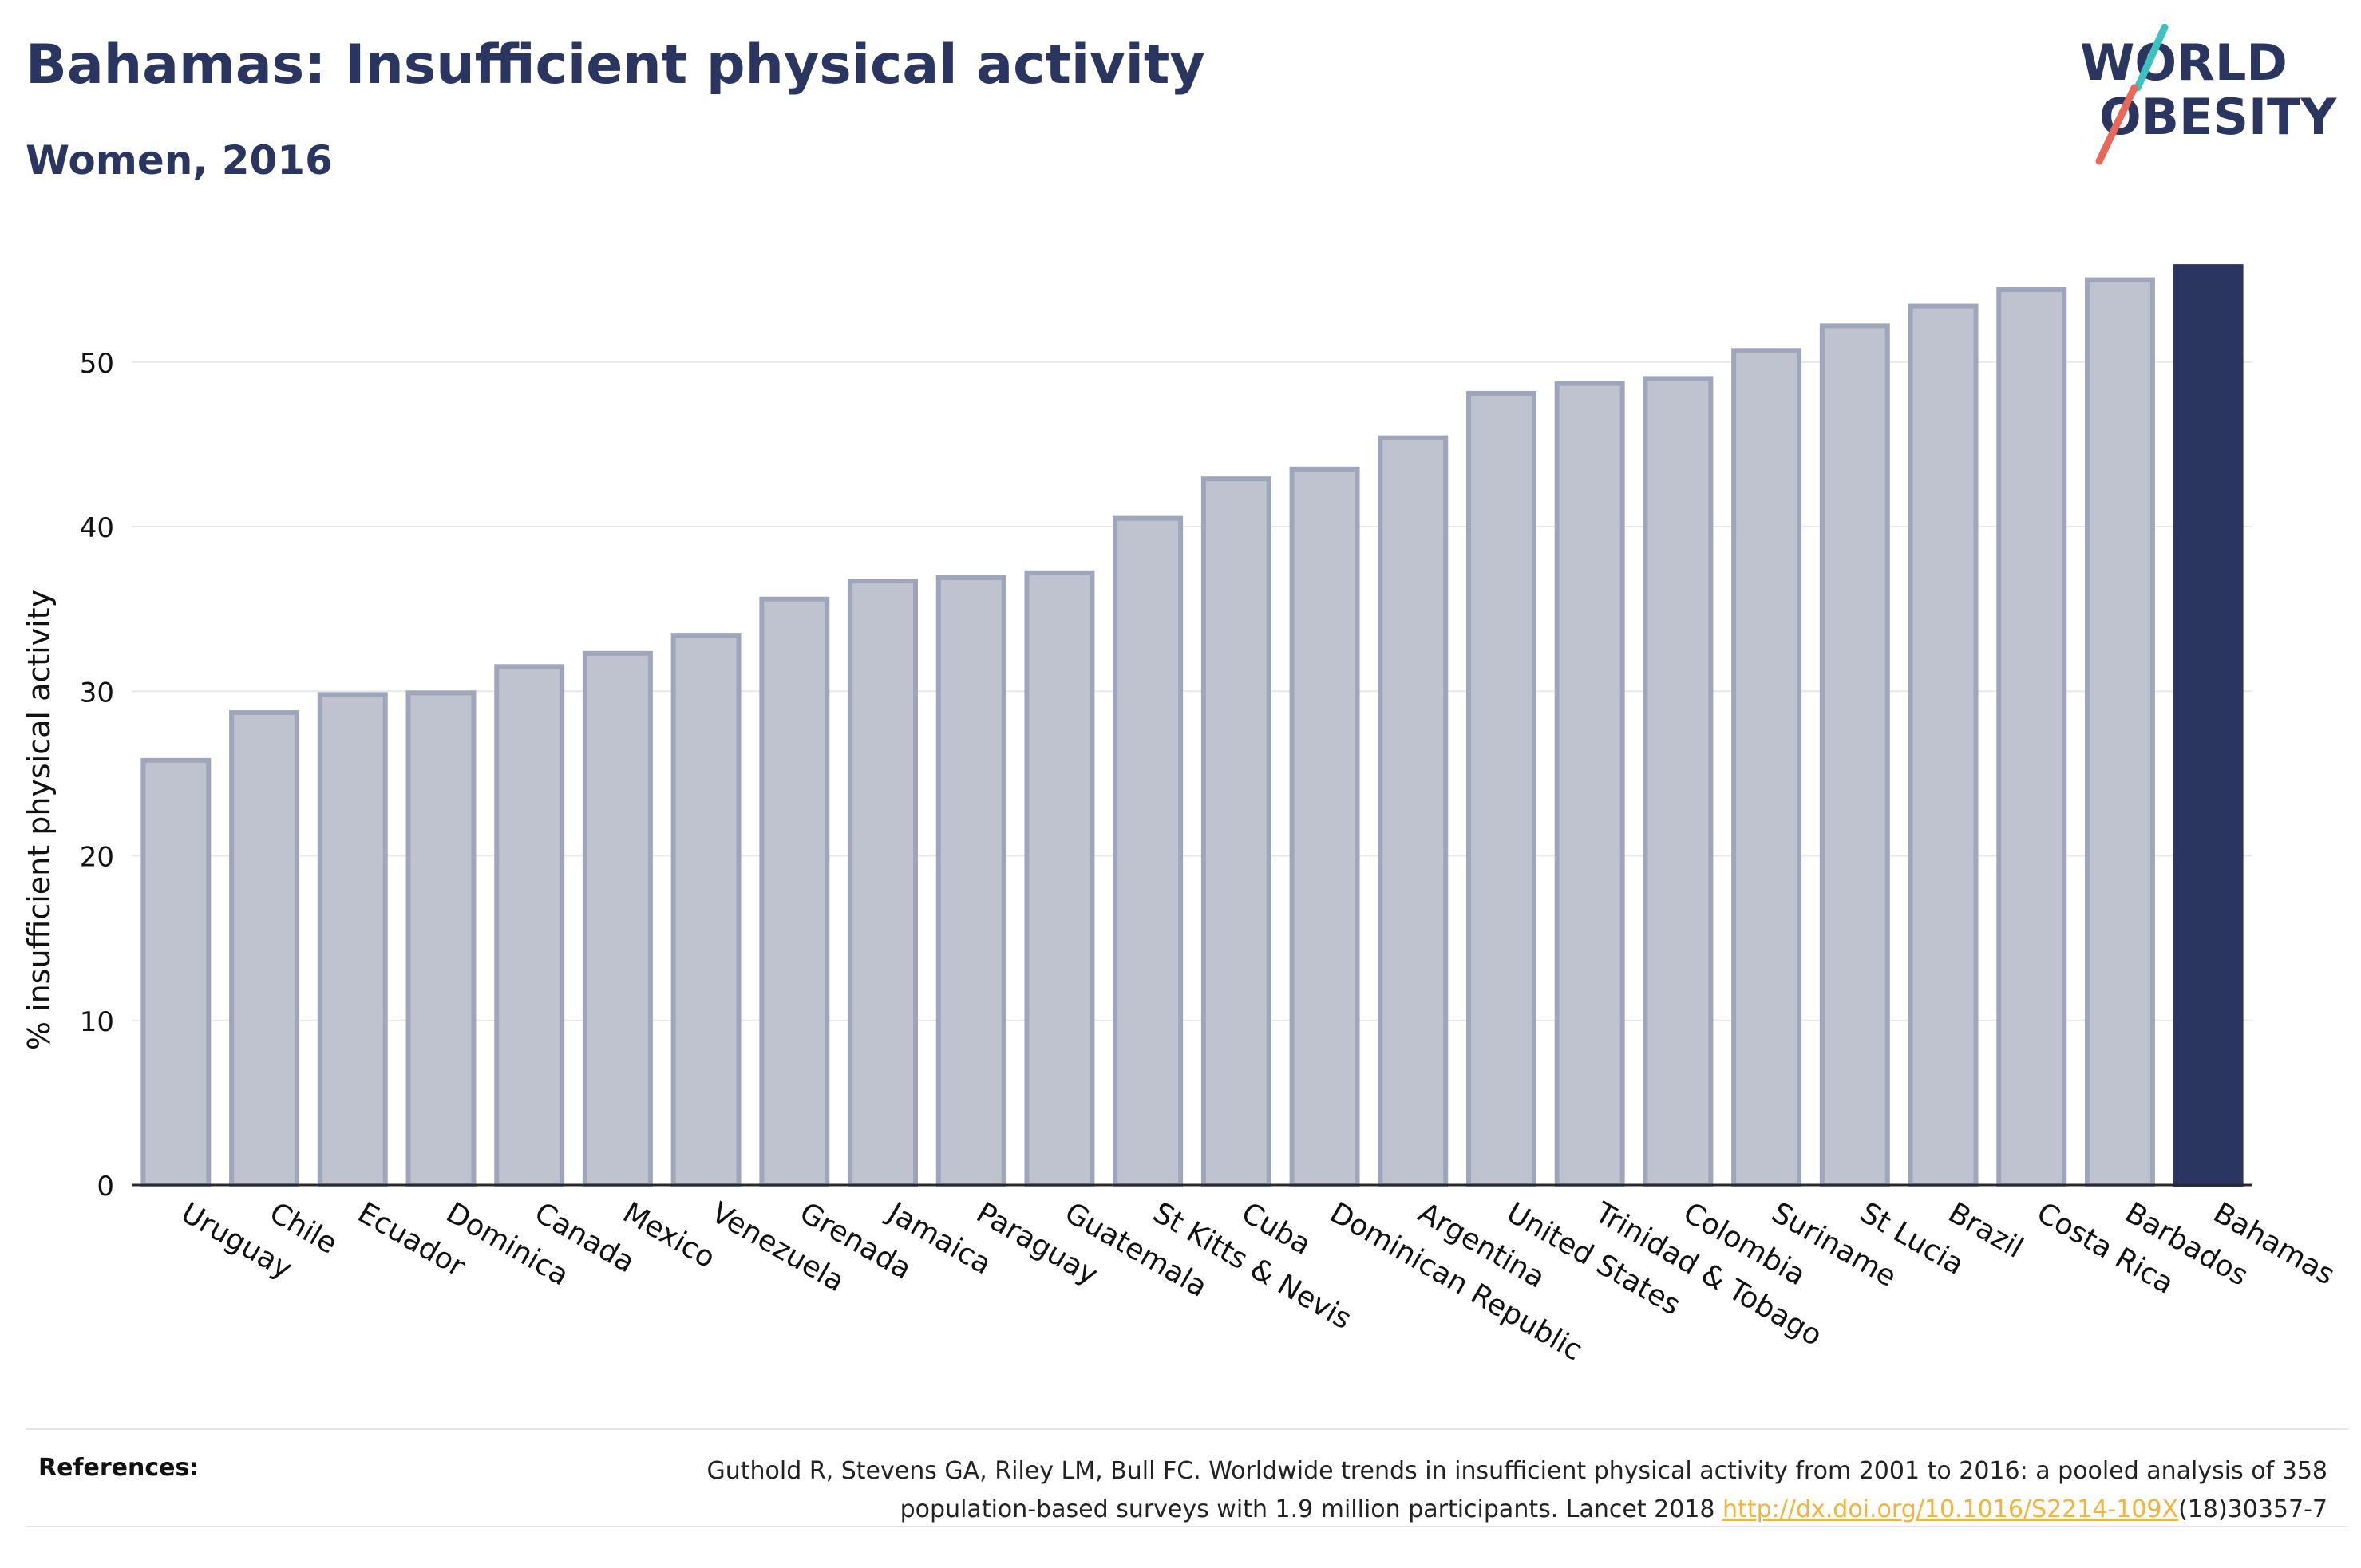  I want to click on logo-slash-teal, so click(2151, 58).